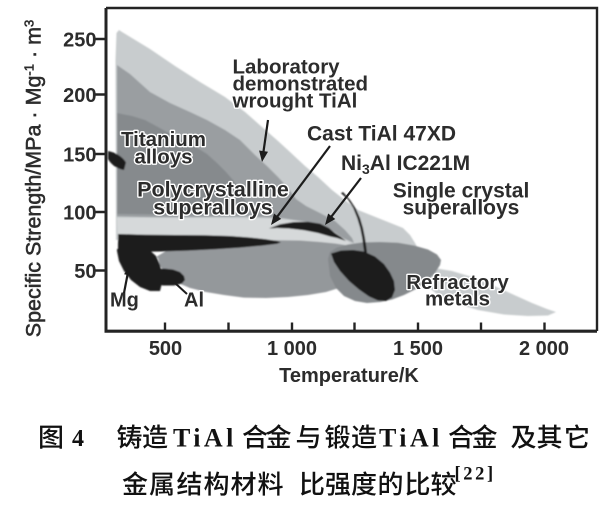 The image size is (605, 509). What do you see at coordinates (461, 191) in the screenshot?
I see `svg-text: Single crystal` at bounding box center [461, 191].